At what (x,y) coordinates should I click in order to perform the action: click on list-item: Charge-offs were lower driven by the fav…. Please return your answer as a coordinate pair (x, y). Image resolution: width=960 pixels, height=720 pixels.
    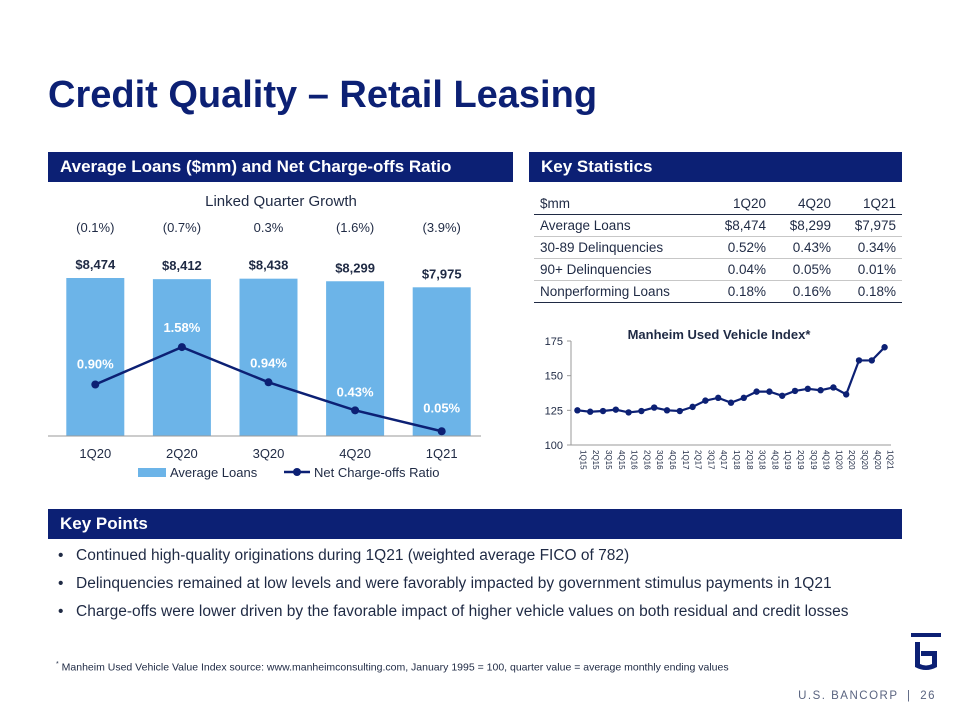
    Looking at the image, I should click on (488, 612).